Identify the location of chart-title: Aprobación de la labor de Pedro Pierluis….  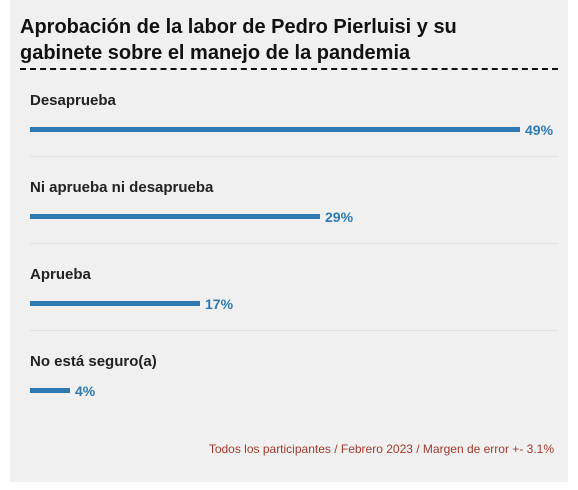
(238, 40).